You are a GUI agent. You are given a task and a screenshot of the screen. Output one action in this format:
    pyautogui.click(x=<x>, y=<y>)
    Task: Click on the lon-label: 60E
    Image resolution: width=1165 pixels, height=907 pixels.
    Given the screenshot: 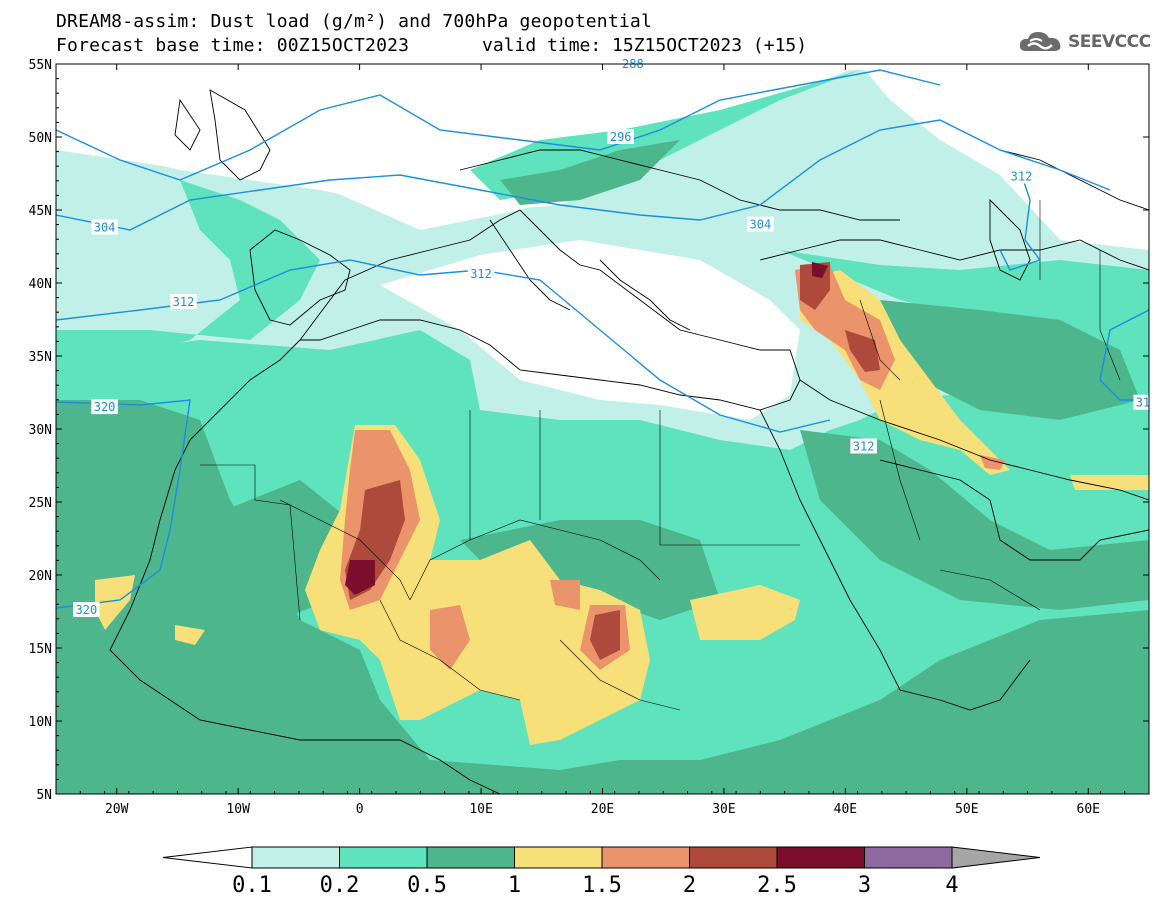 What is the action you would take?
    pyautogui.click(x=1088, y=809)
    